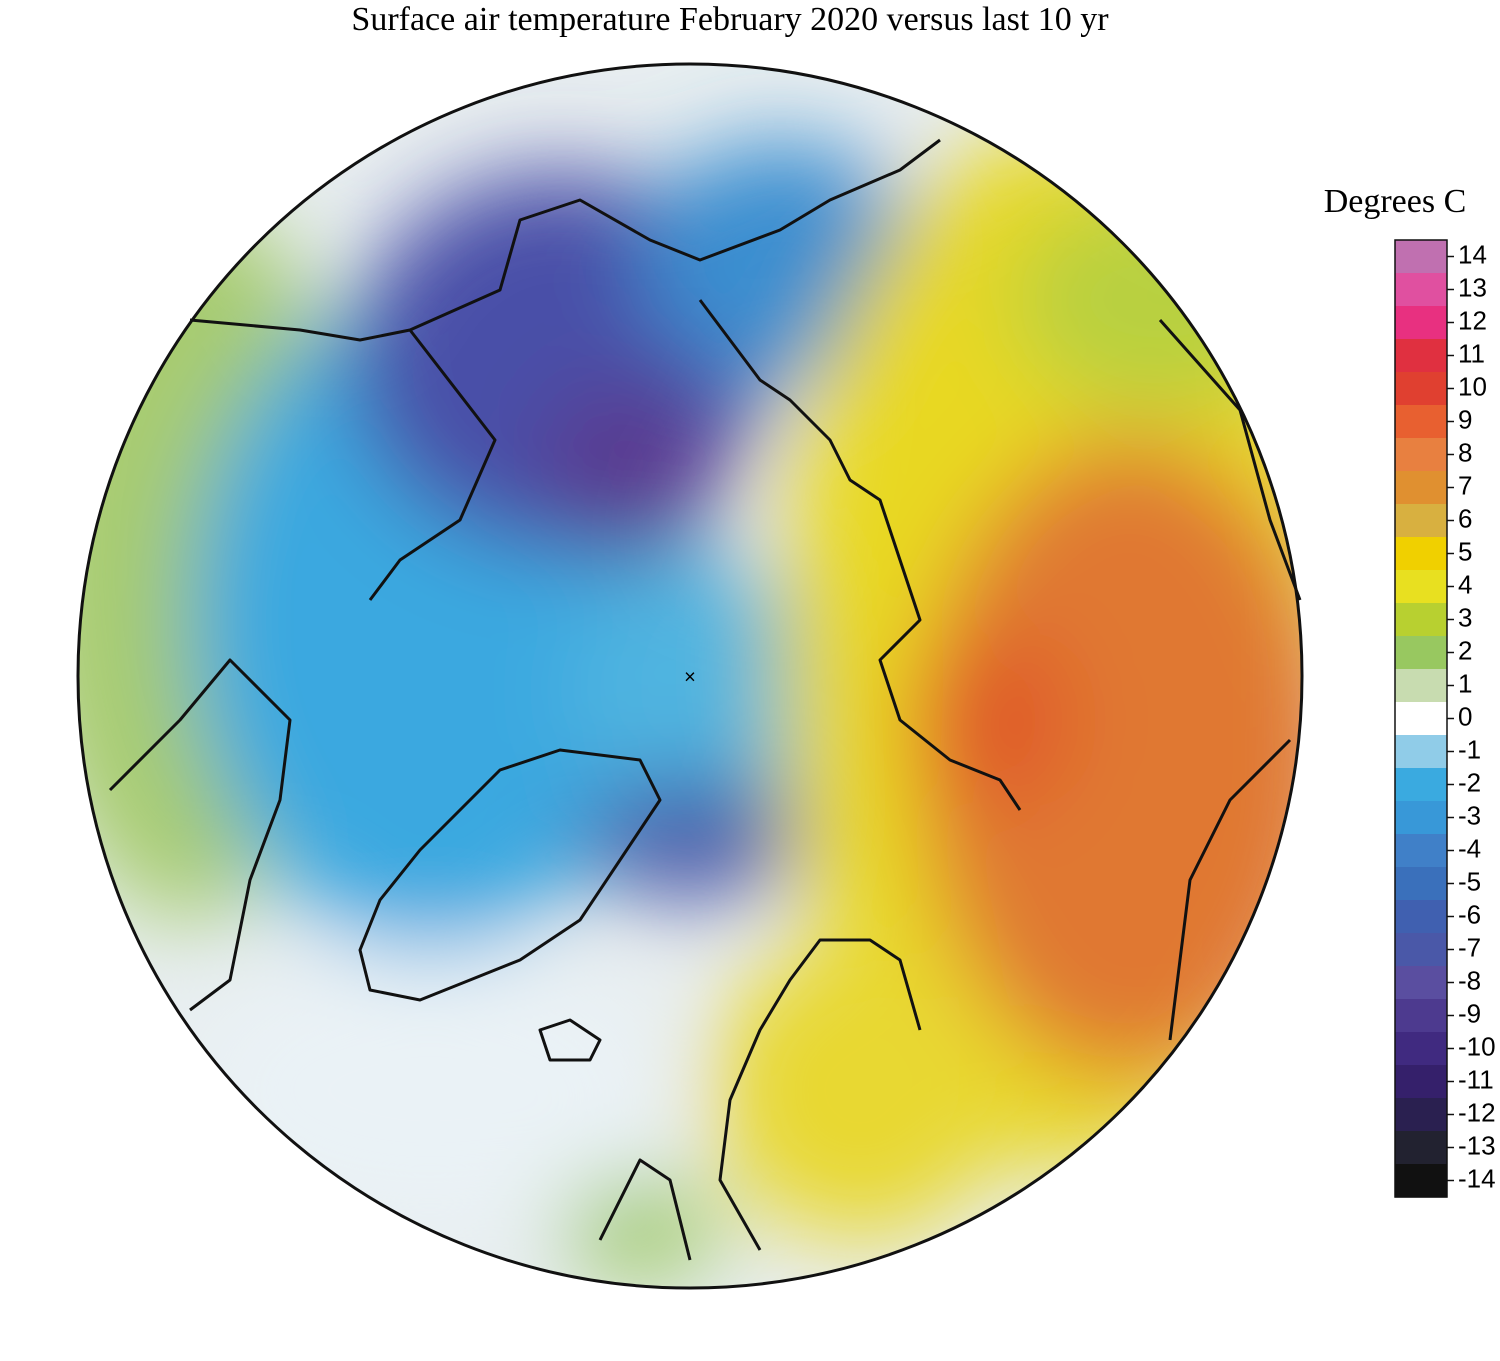  I want to click on colorbar-tick-label: 12, so click(1472, 320).